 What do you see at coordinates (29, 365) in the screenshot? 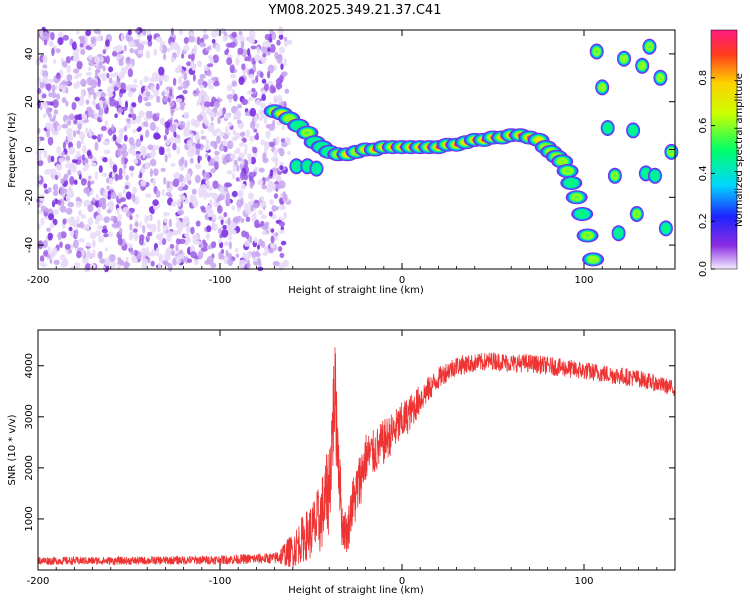
I see `snr-y-tick-label: 4000` at bounding box center [29, 365].